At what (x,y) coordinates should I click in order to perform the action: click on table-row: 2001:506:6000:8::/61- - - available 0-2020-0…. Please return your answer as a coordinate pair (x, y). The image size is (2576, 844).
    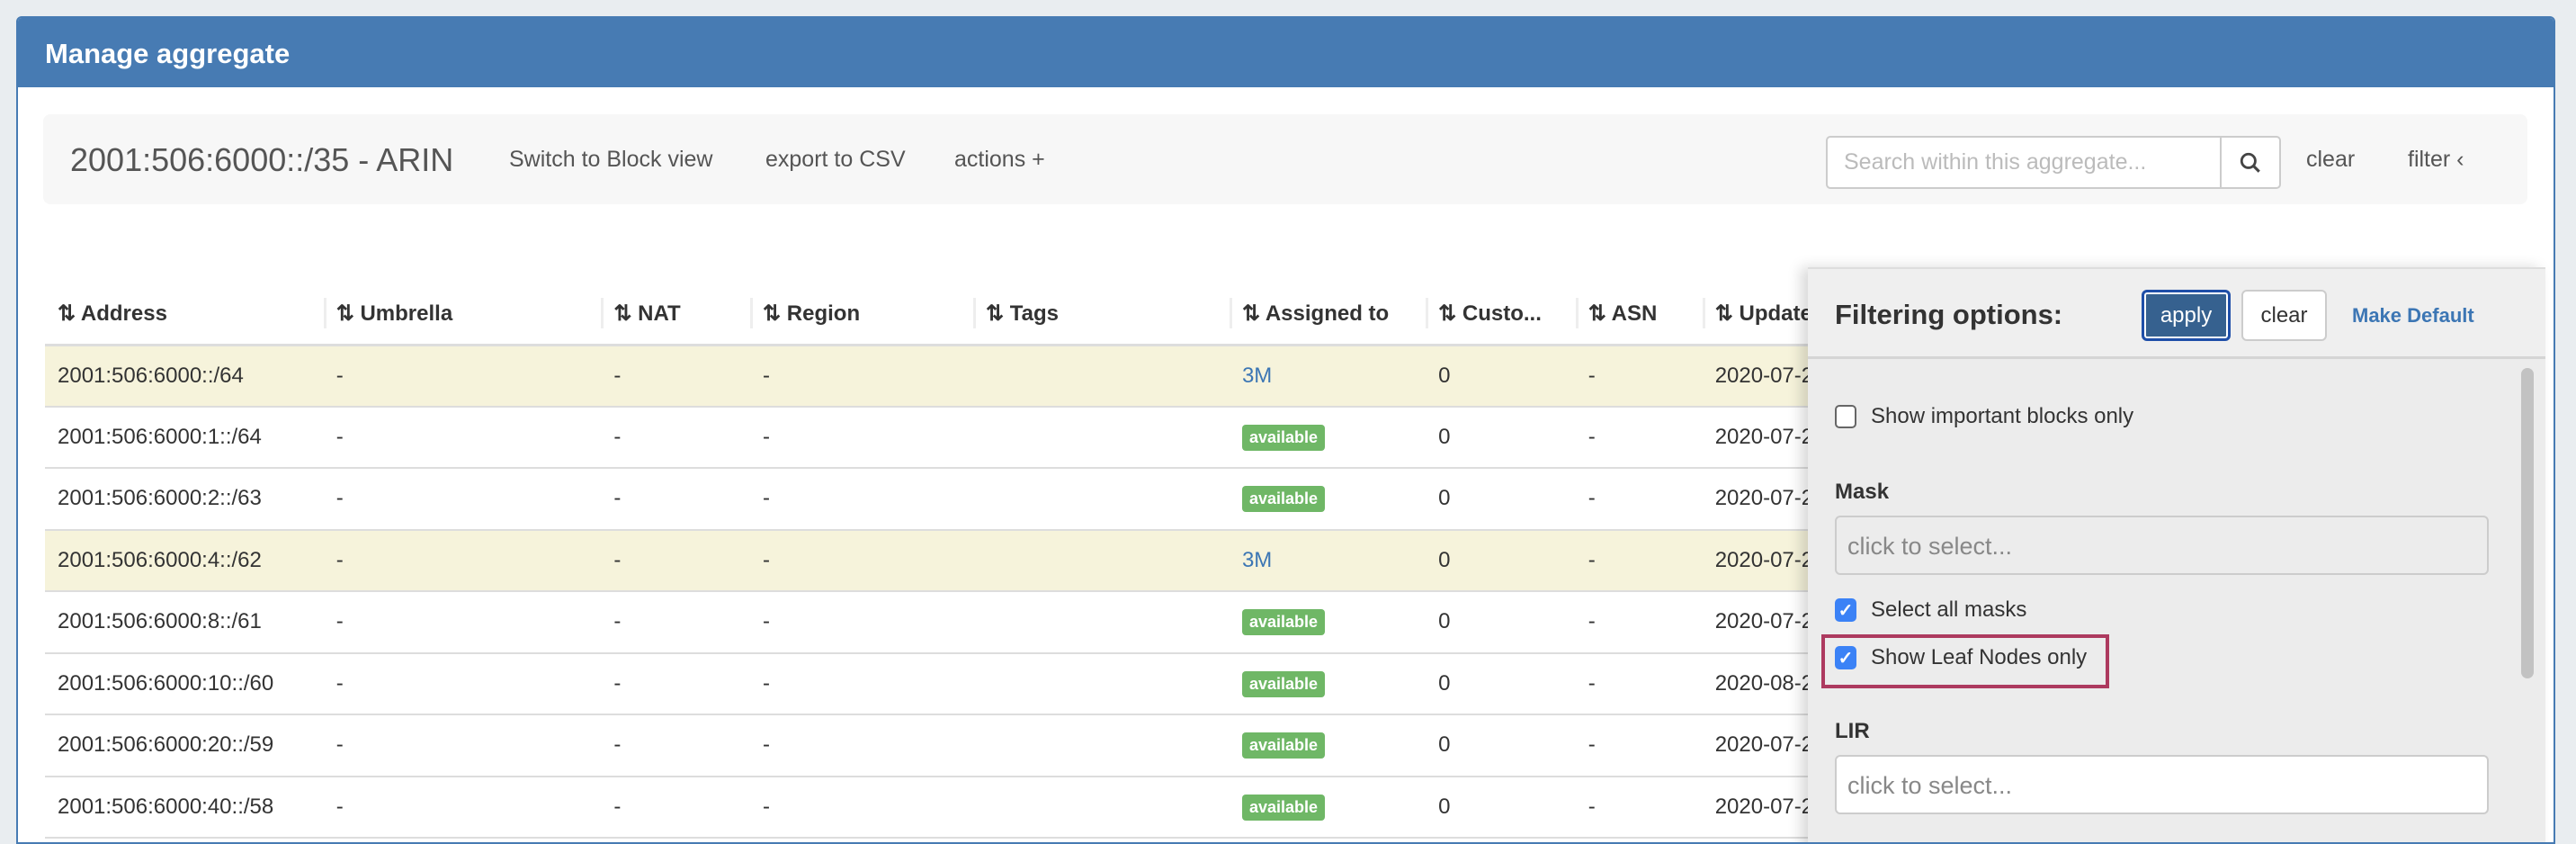
    Looking at the image, I should click on (989, 622).